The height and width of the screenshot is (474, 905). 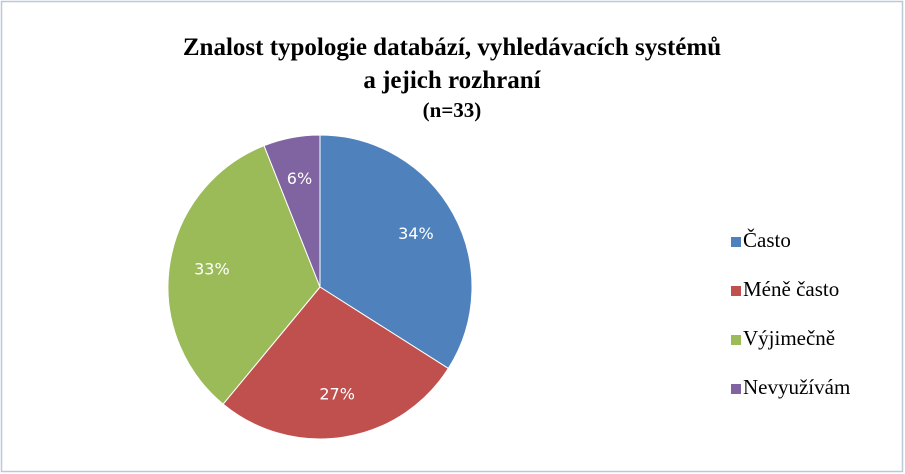 I want to click on legend-label: Často, so click(x=767, y=240).